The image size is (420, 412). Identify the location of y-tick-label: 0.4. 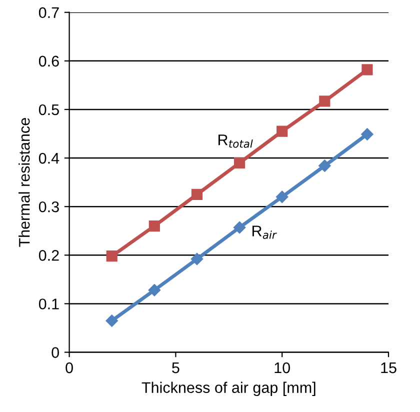
(49, 158).